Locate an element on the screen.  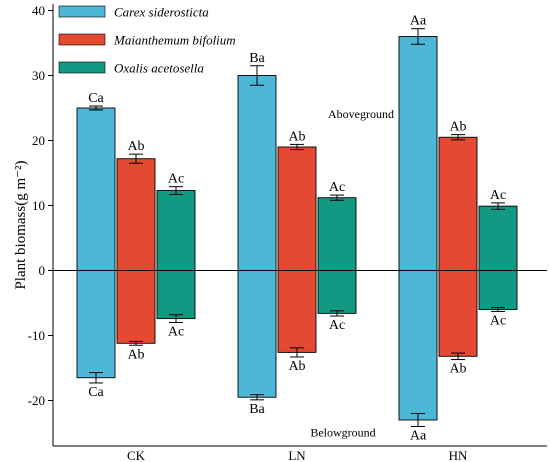
significance-label-below: Aa is located at coordinates (418, 436).